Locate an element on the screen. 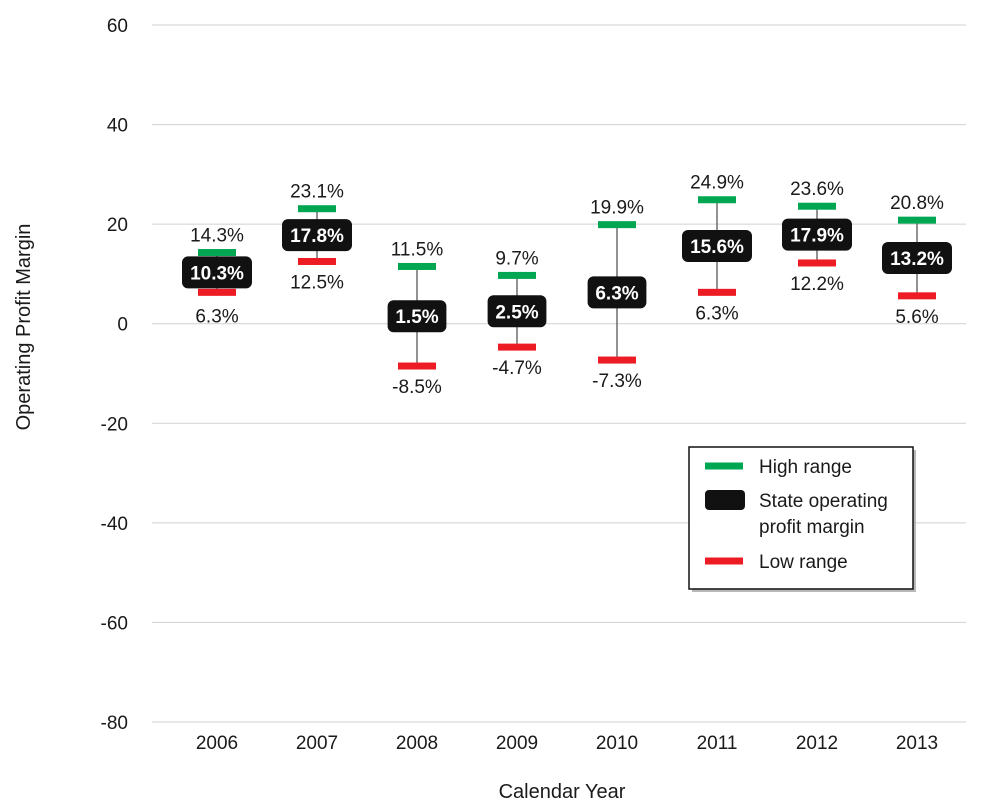 The height and width of the screenshot is (812, 999). state-margin-label: 6.3% is located at coordinates (616, 293).